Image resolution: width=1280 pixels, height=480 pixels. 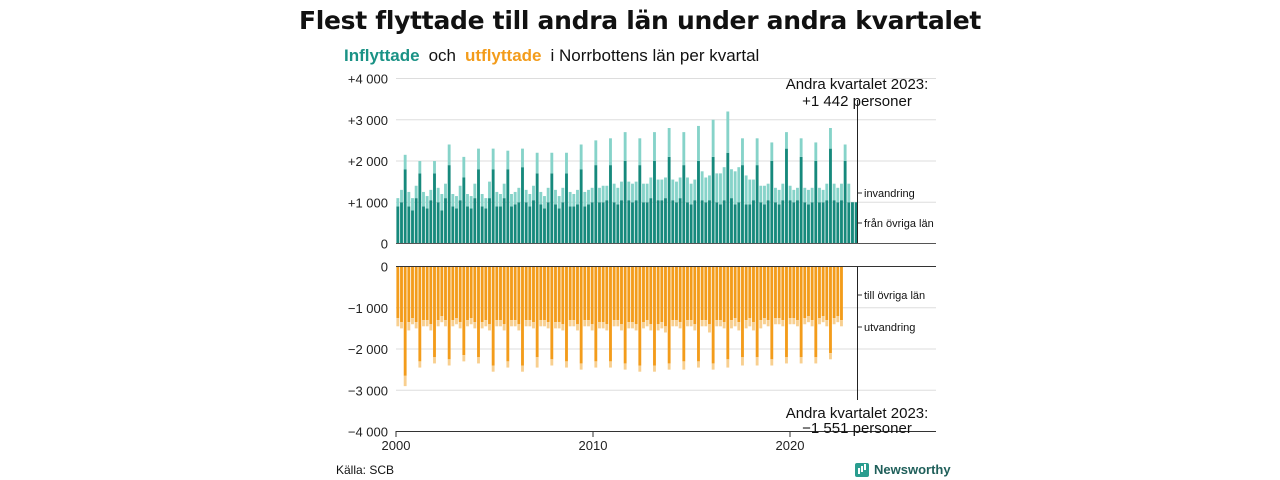 What do you see at coordinates (384, 267) in the screenshot?
I see `y-tick-label: 0` at bounding box center [384, 267].